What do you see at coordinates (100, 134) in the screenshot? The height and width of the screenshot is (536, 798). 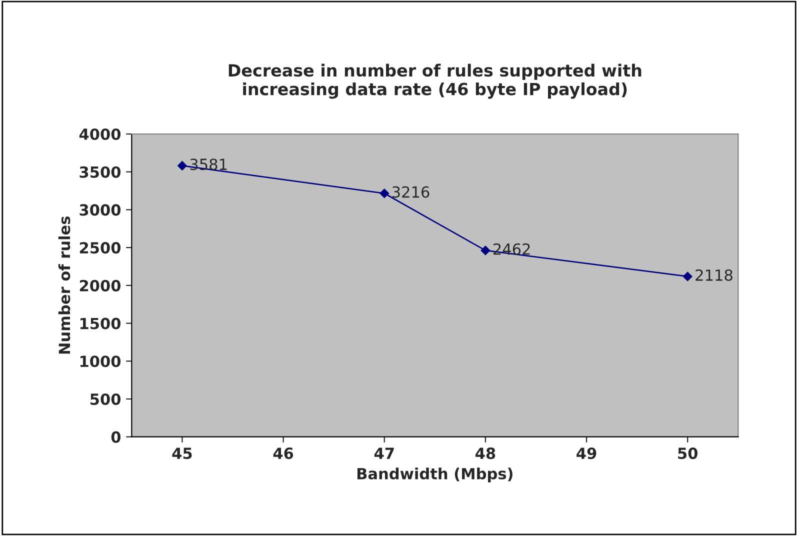 I see `y-tick-label: 4000` at bounding box center [100, 134].